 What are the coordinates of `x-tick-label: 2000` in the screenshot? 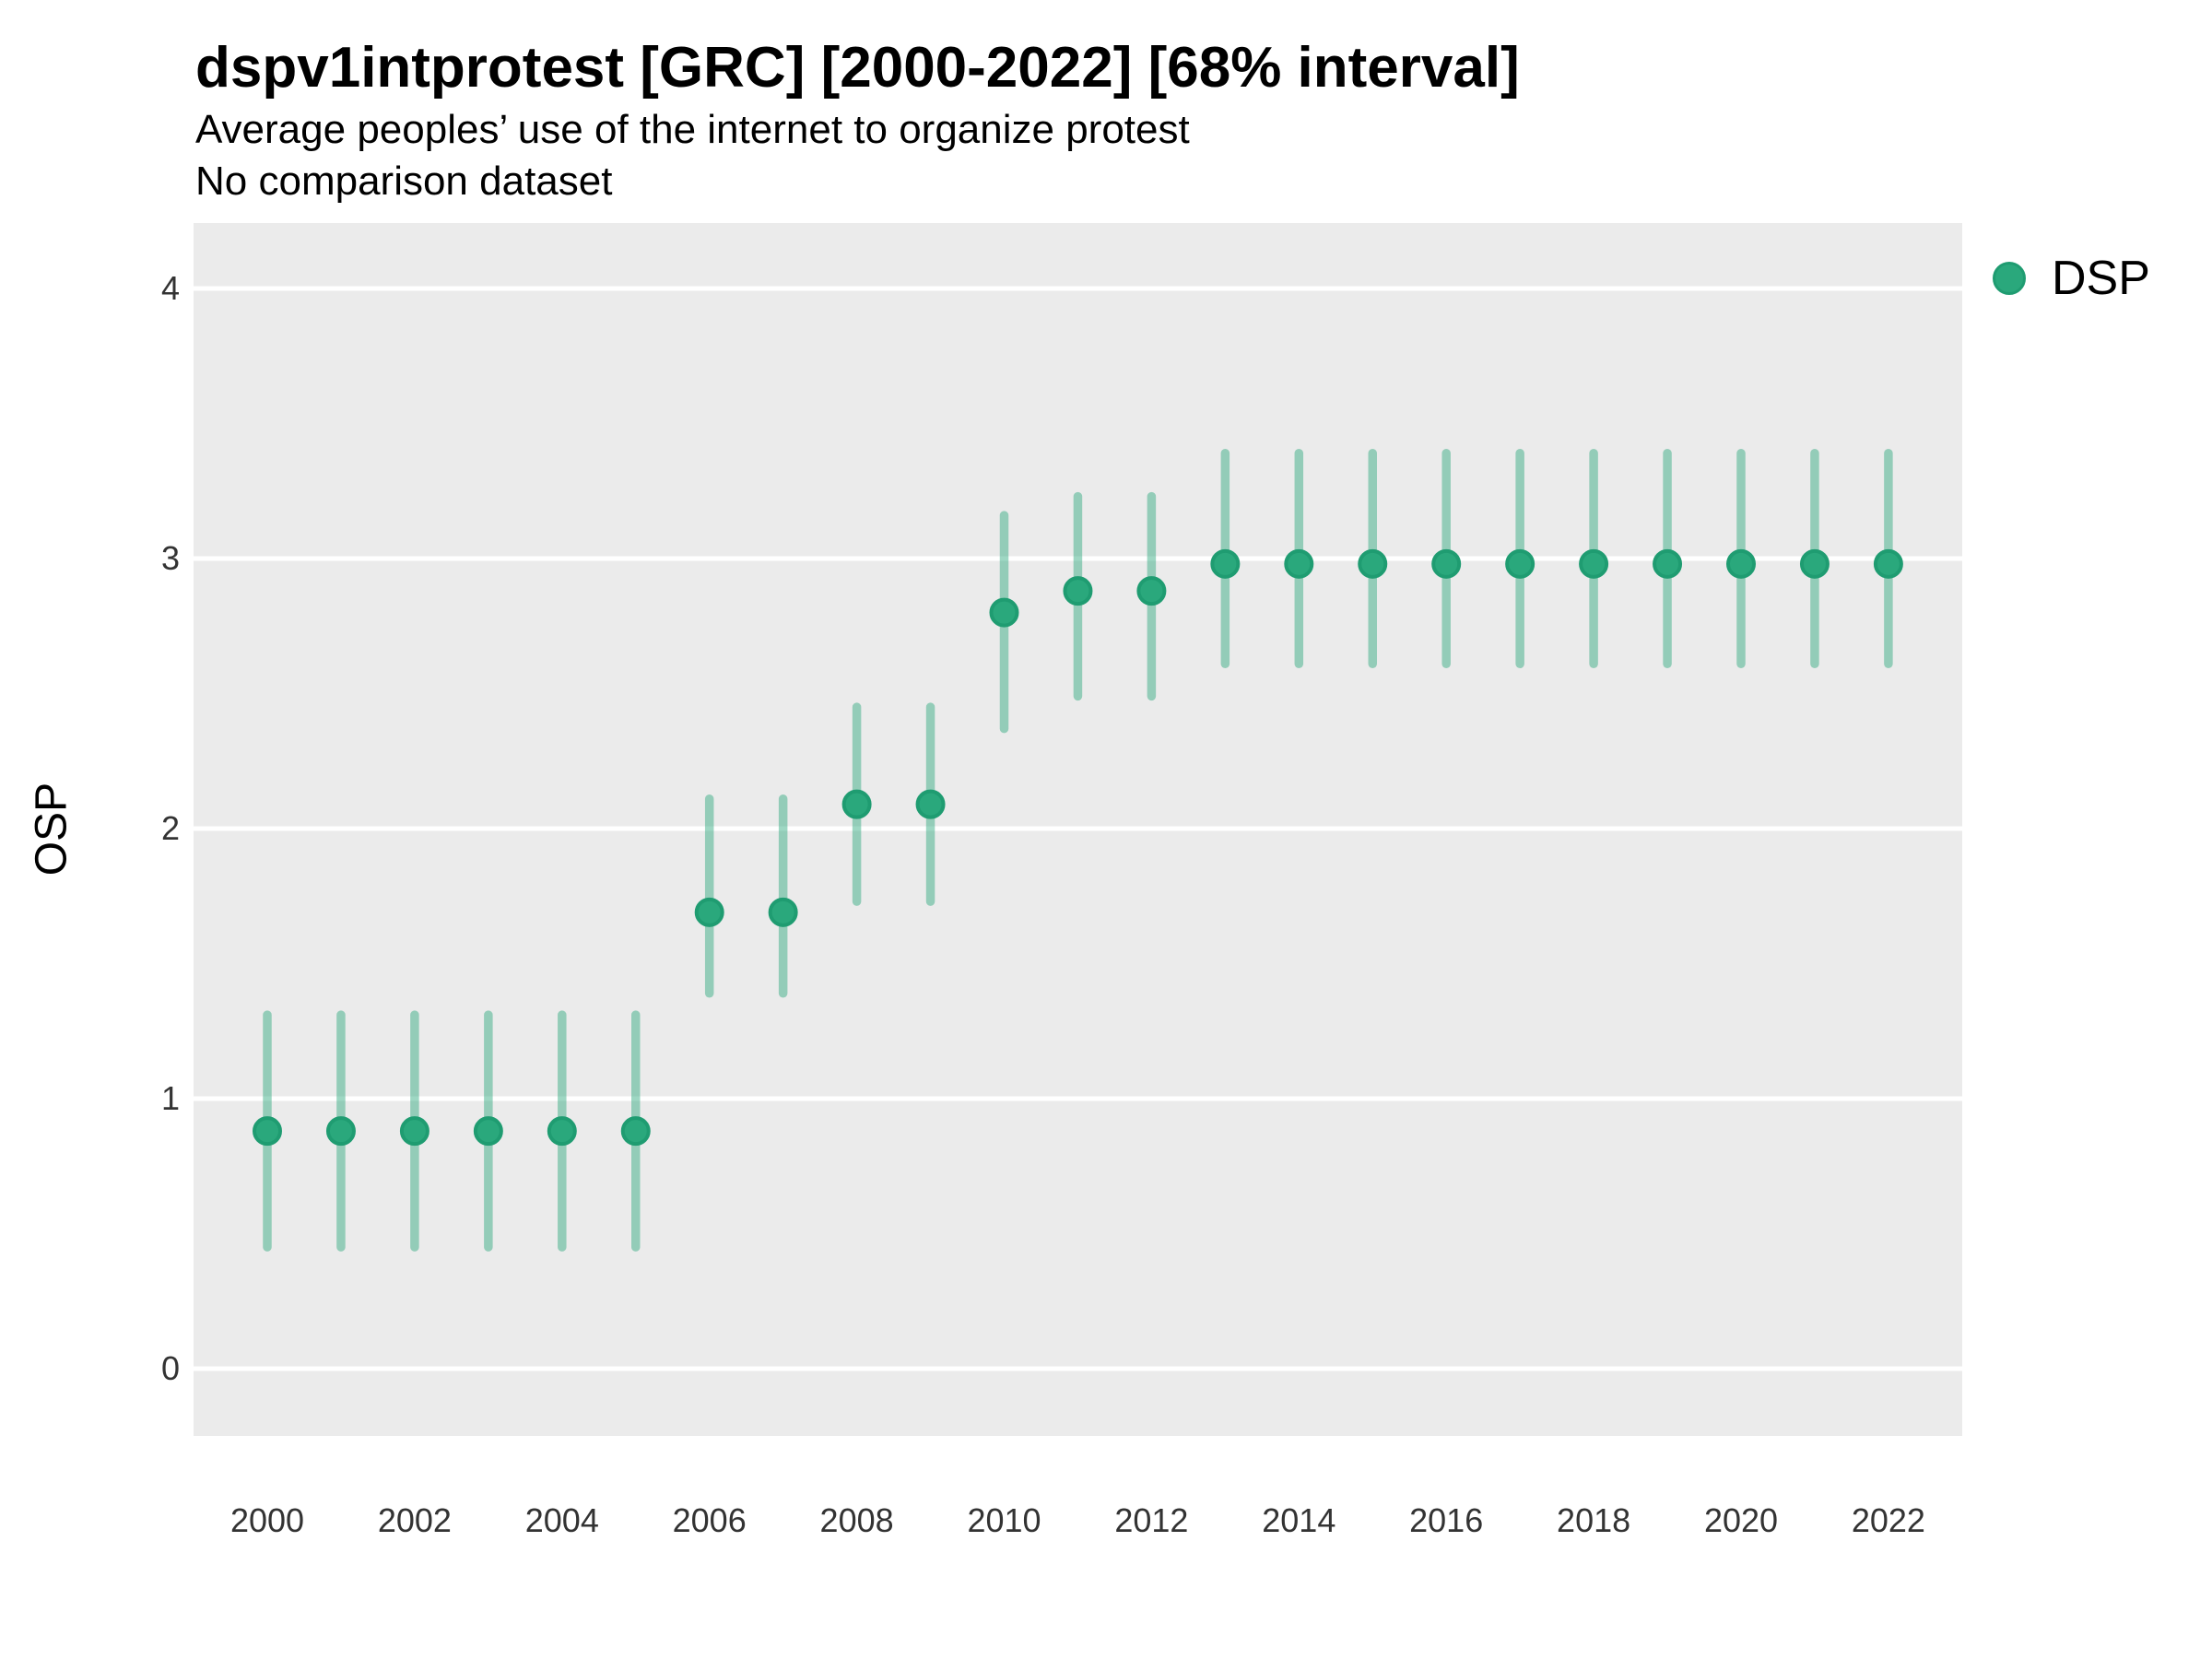 It's located at (267, 1520).